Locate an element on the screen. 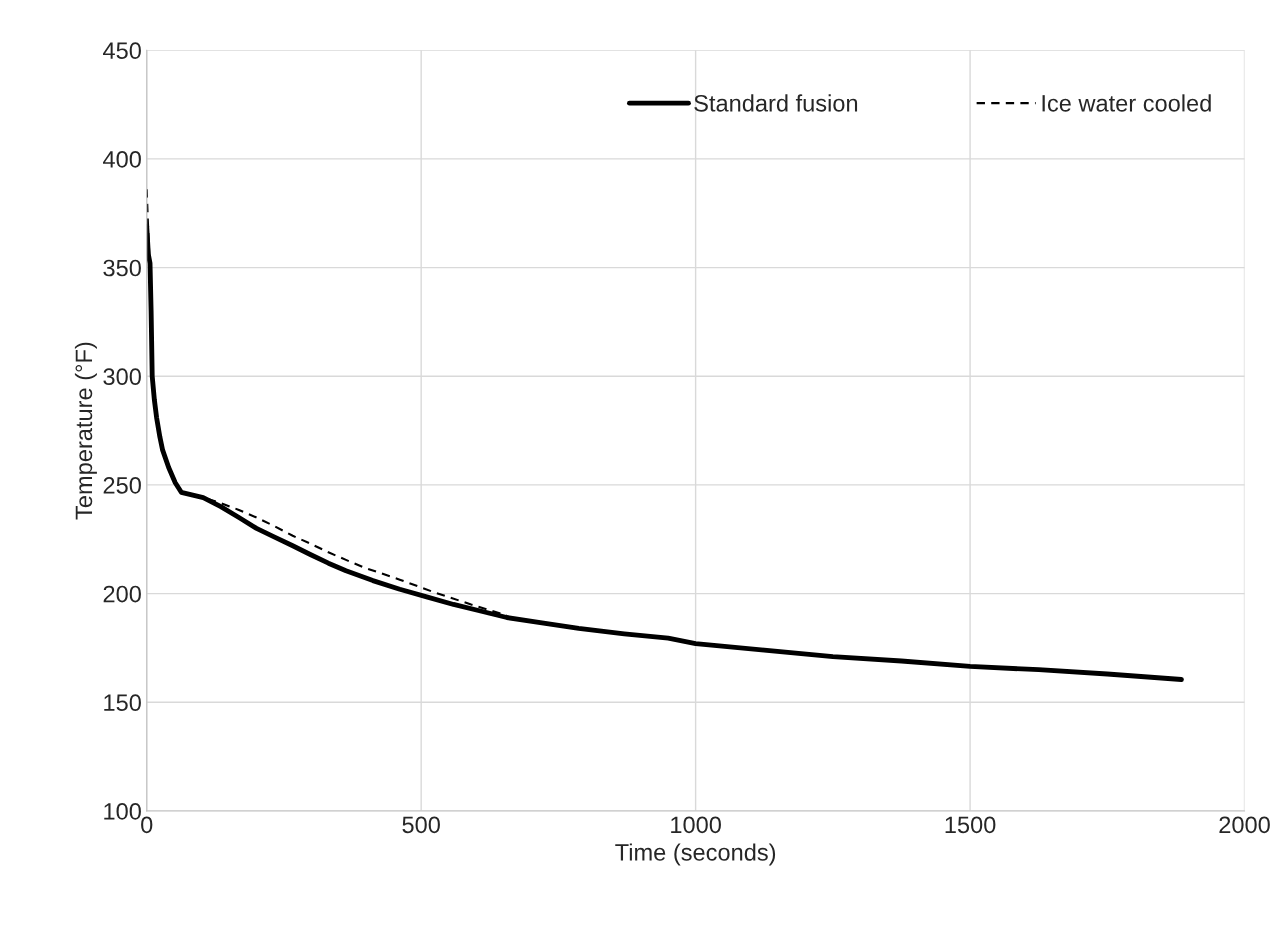 The height and width of the screenshot is (930, 1287). legend-label: Standard fusion is located at coordinates (776, 103).